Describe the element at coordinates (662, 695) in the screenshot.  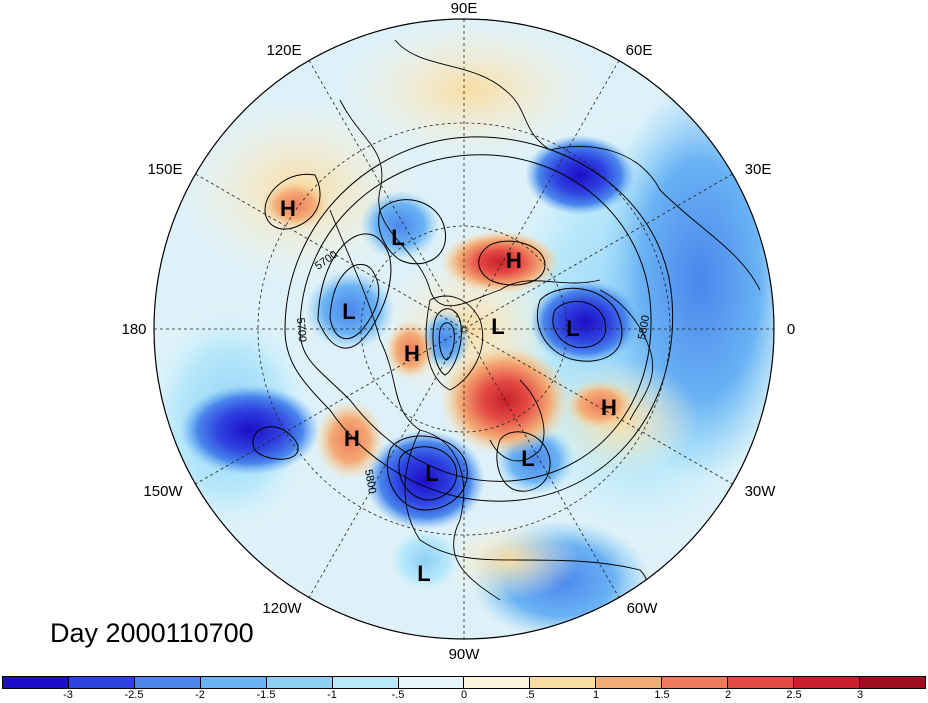
I see `colorbar-tick-label: 1.5` at that location.